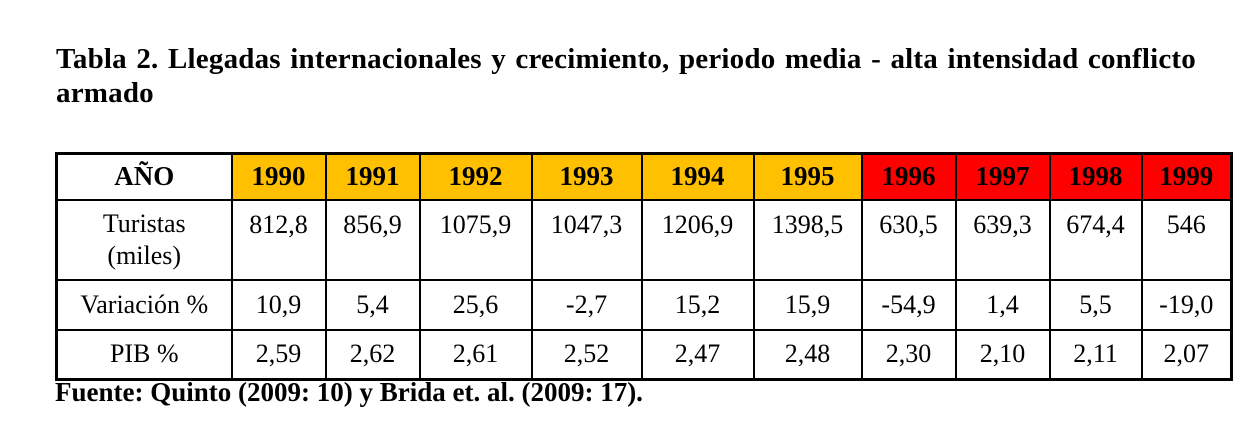  I want to click on table-cell: 546, so click(1186, 239).